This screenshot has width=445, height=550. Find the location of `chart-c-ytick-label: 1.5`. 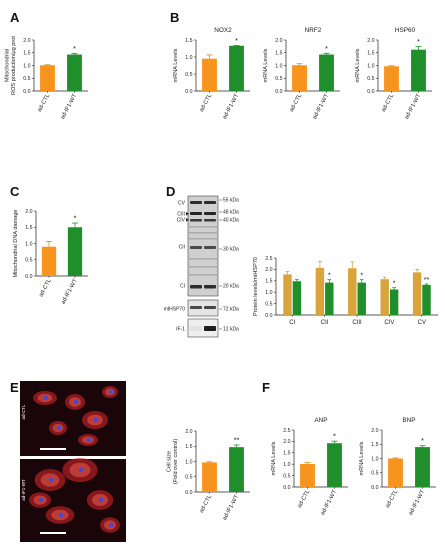

chart-c-ytick-label: 1.5 is located at coordinates (28, 228).